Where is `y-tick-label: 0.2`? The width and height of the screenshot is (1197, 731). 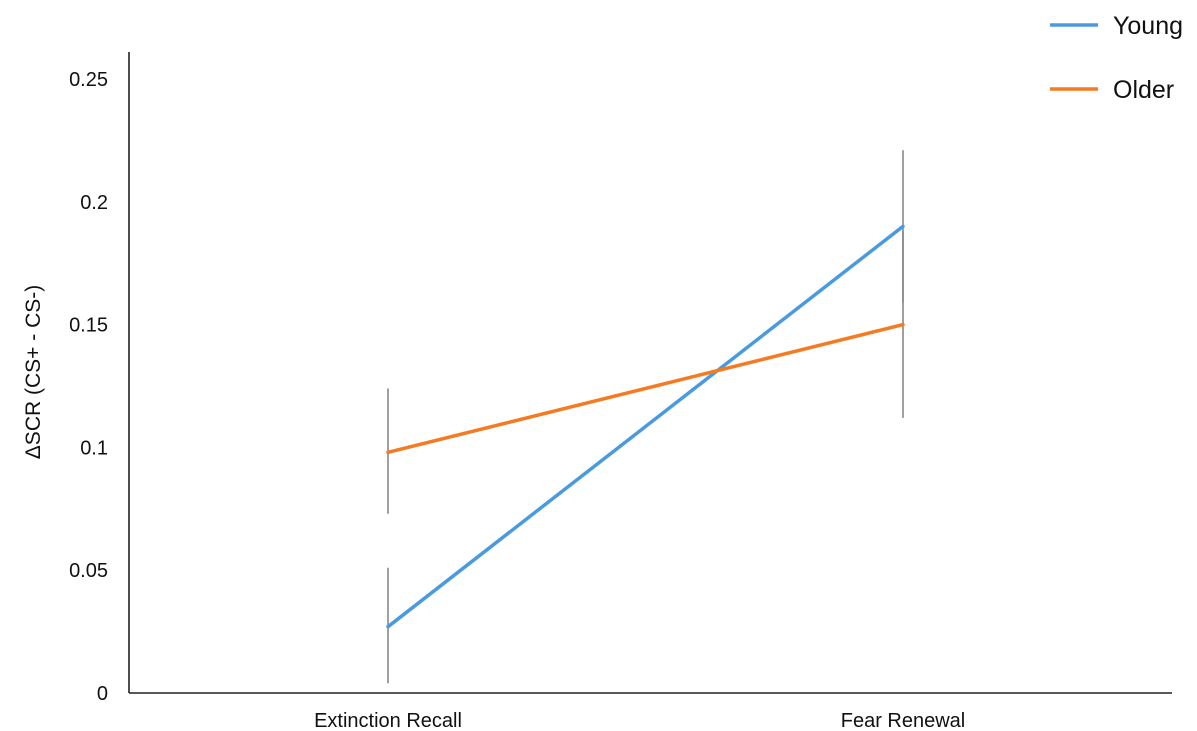
y-tick-label: 0.2 is located at coordinates (94, 203).